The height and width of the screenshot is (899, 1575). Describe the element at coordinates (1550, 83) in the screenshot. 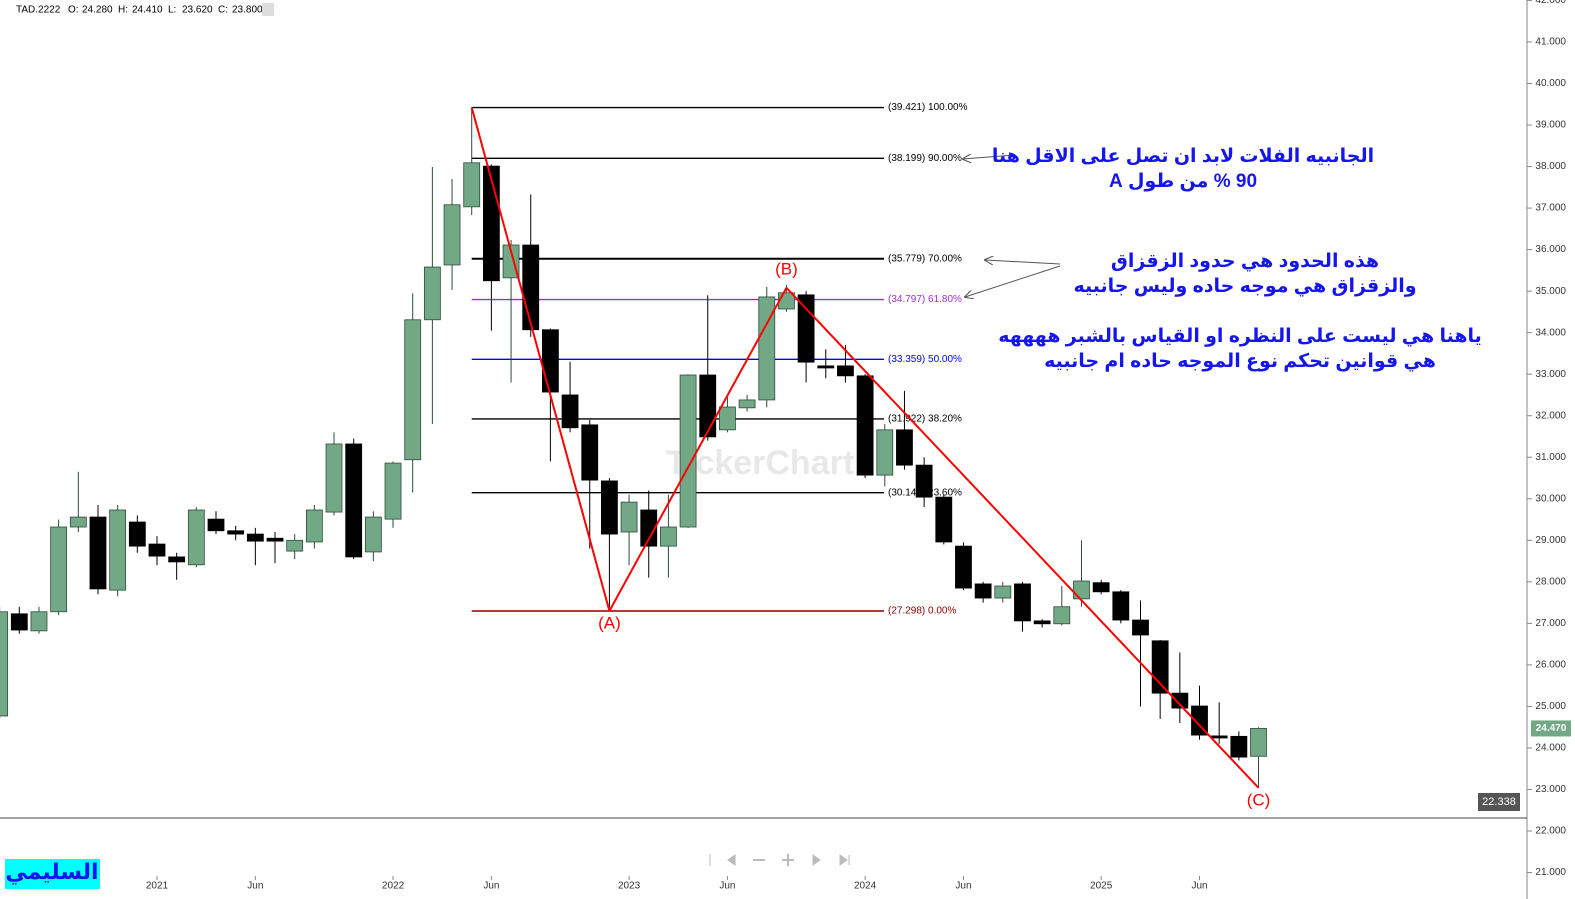

I see `y-tick-label: 40.000` at that location.